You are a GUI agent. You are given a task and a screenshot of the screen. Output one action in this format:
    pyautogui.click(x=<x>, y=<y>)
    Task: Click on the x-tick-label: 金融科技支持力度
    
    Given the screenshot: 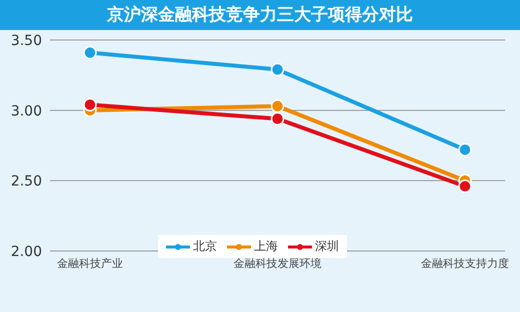 What is the action you would take?
    pyautogui.click(x=465, y=263)
    